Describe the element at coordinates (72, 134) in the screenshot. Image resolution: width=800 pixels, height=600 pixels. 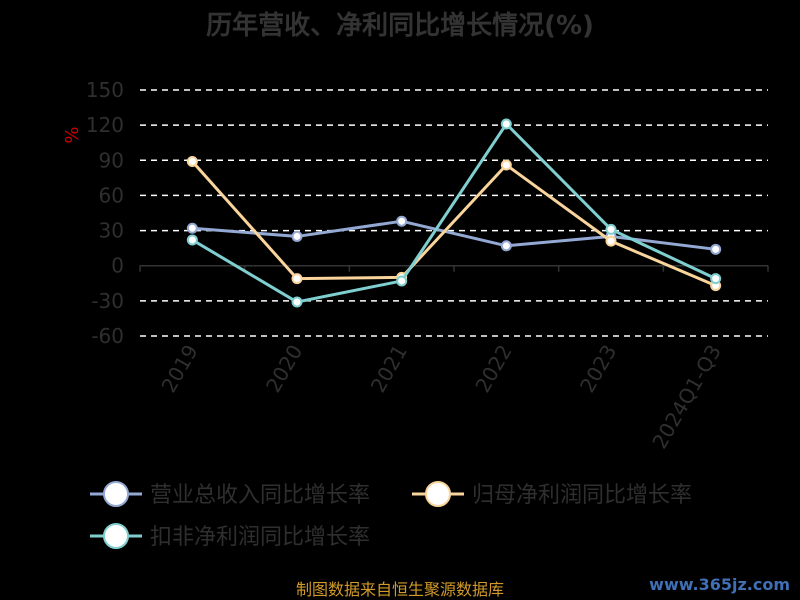
I see `y-axis-unit: %` at that location.